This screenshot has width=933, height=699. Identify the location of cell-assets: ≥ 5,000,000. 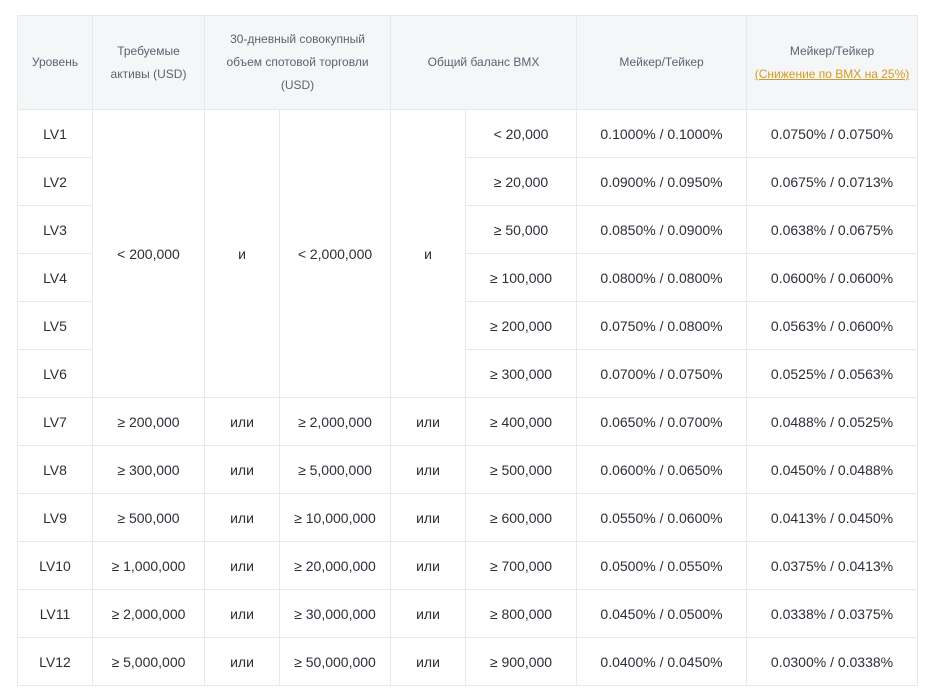
(148, 661).